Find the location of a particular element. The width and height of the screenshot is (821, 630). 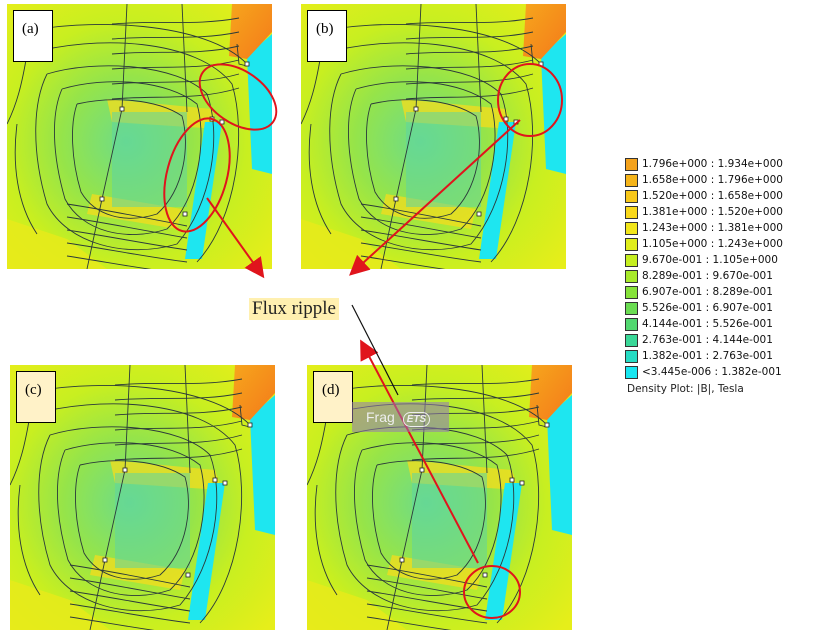

legend-row: 8.289e-001 : 9.670e-001 is located at coordinates (723, 276).